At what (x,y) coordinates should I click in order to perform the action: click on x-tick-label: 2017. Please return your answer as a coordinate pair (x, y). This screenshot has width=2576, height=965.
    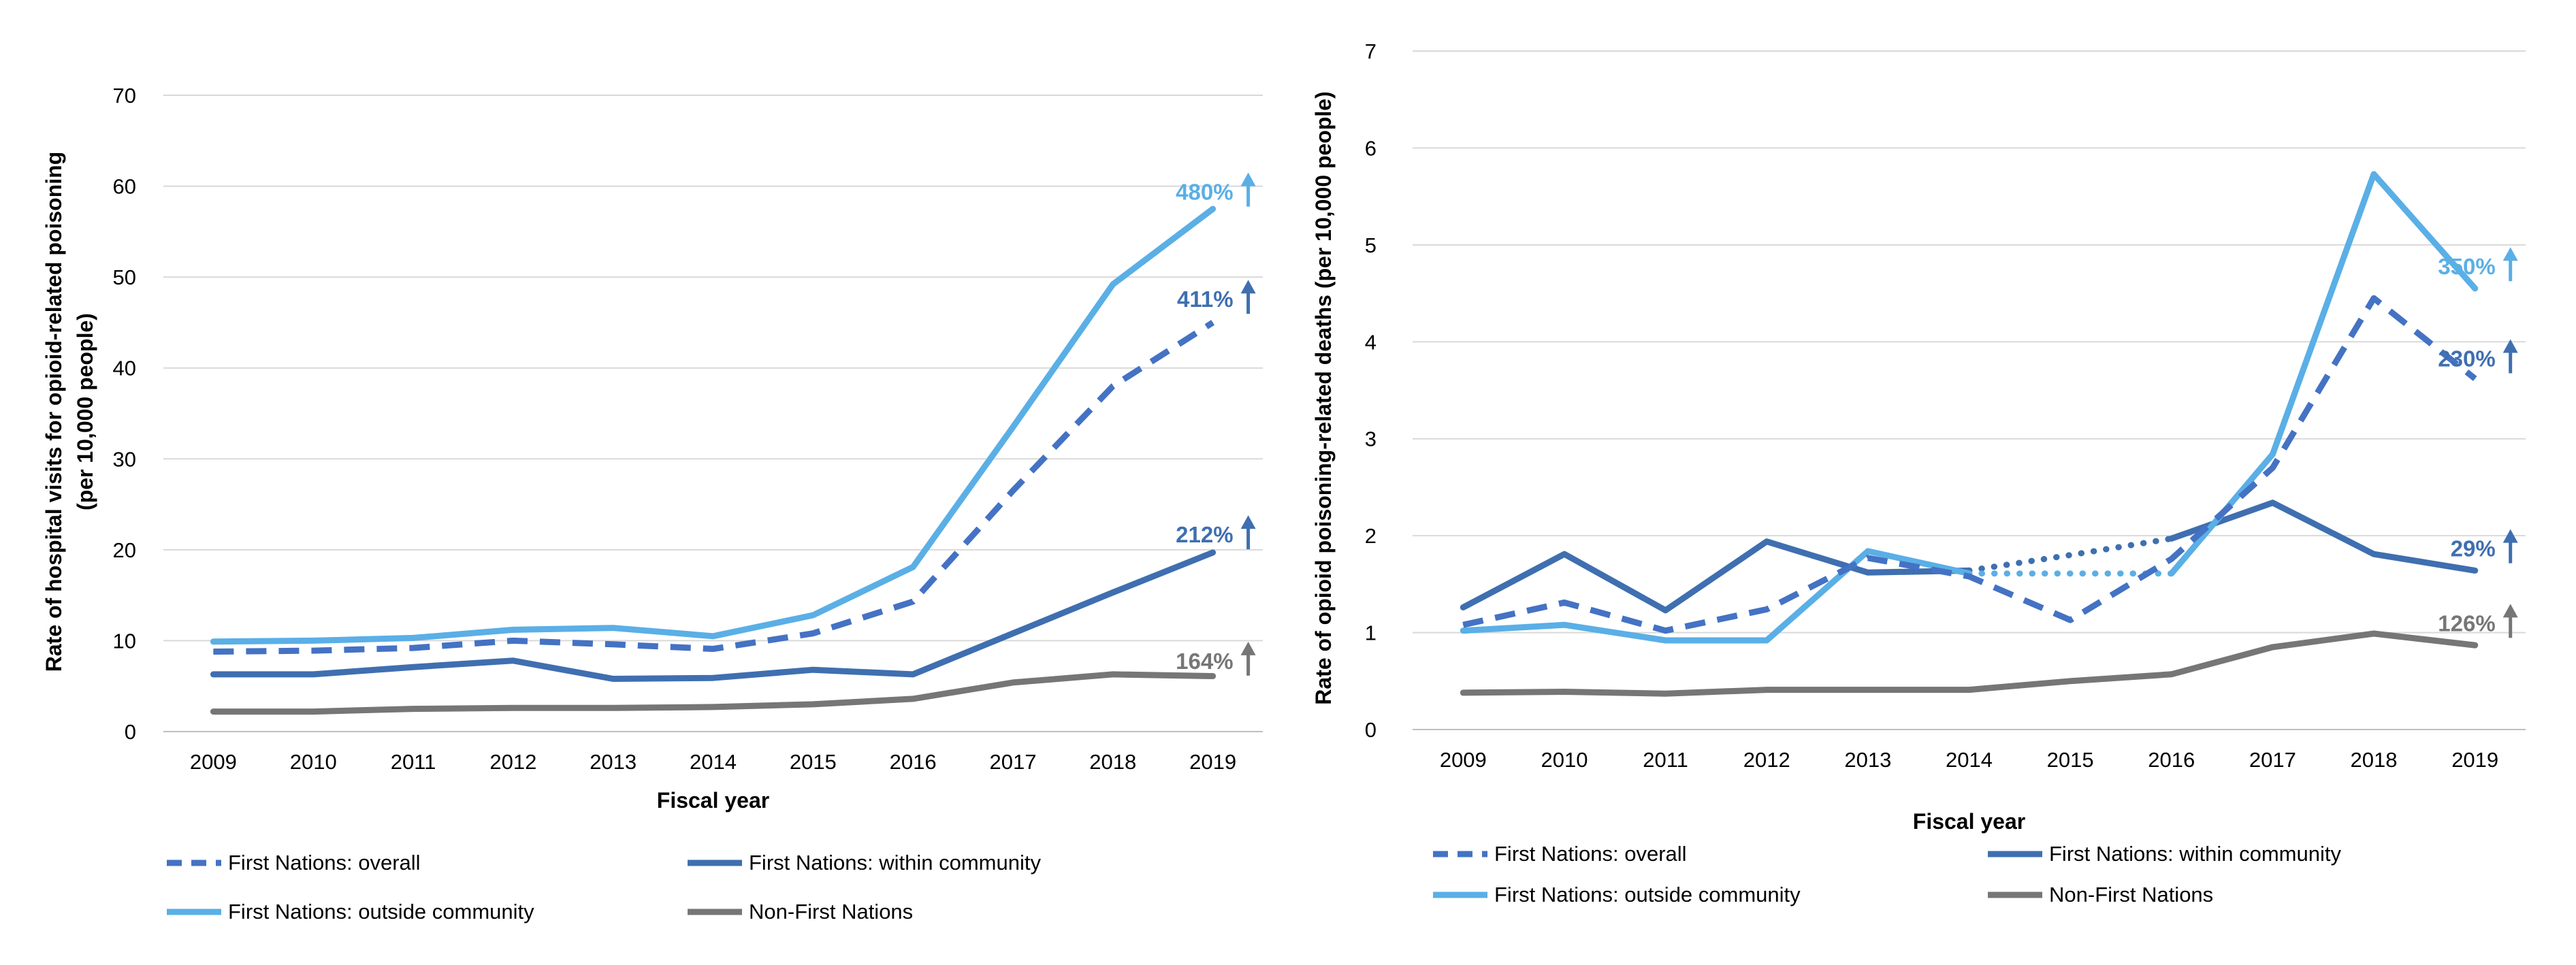
    Looking at the image, I should click on (1013, 762).